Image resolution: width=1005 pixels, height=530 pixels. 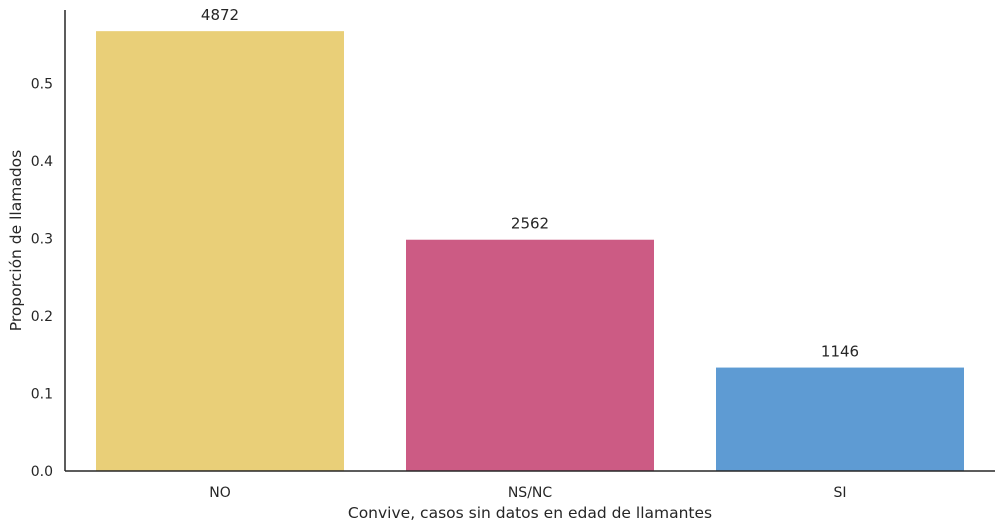 I want to click on y-tick-label: 0.4, so click(x=42, y=162).